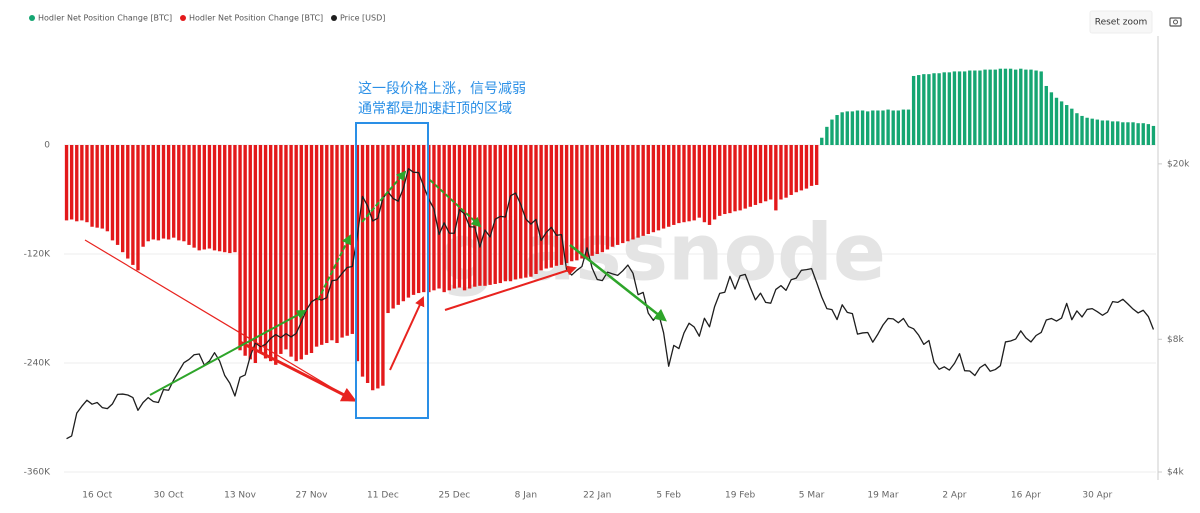 This screenshot has height=513, width=1200. I want to click on button-label: Reset zoom, so click(1121, 23).